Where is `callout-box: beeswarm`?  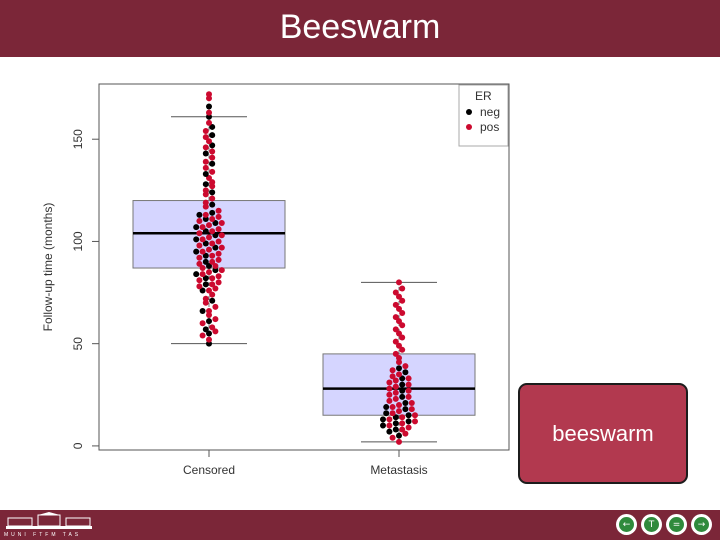
callout-box: beeswarm is located at coordinates (603, 433).